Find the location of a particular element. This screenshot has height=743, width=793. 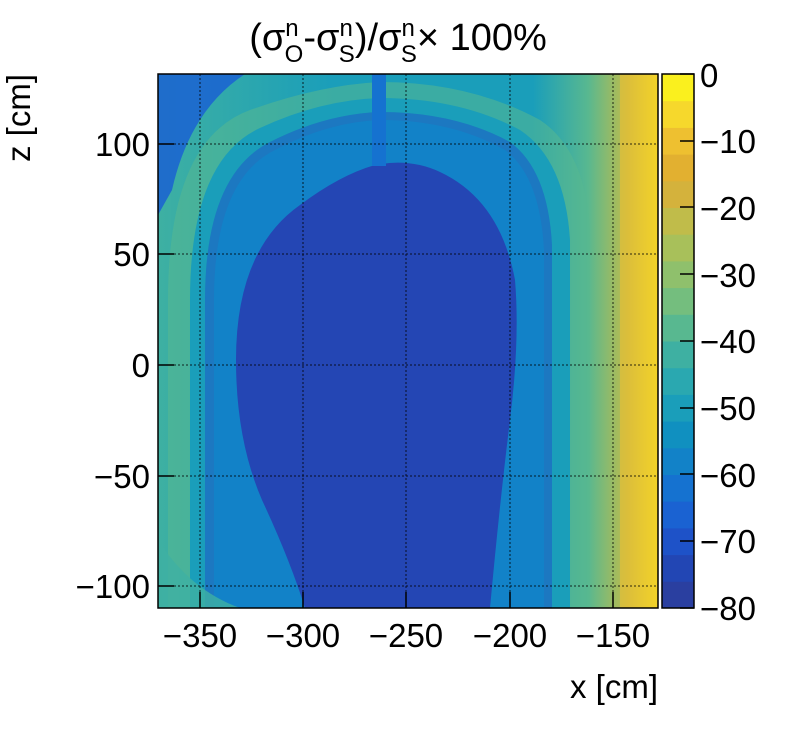

x-tick-label: −200 is located at coordinates (510, 635).